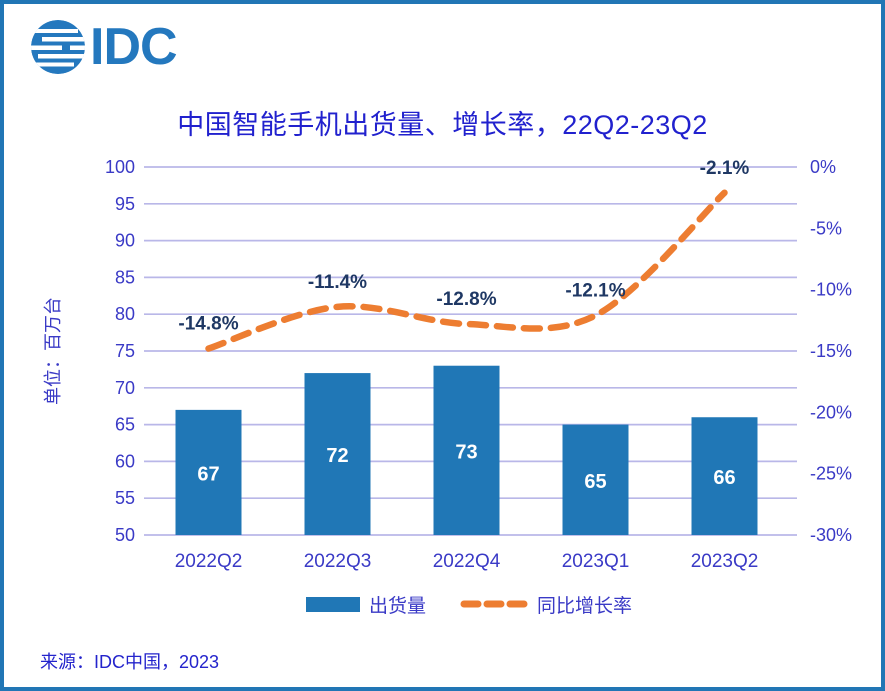 The height and width of the screenshot is (691, 885). Describe the element at coordinates (595, 290) in the screenshot. I see `line-point-label: -12.1%` at that location.